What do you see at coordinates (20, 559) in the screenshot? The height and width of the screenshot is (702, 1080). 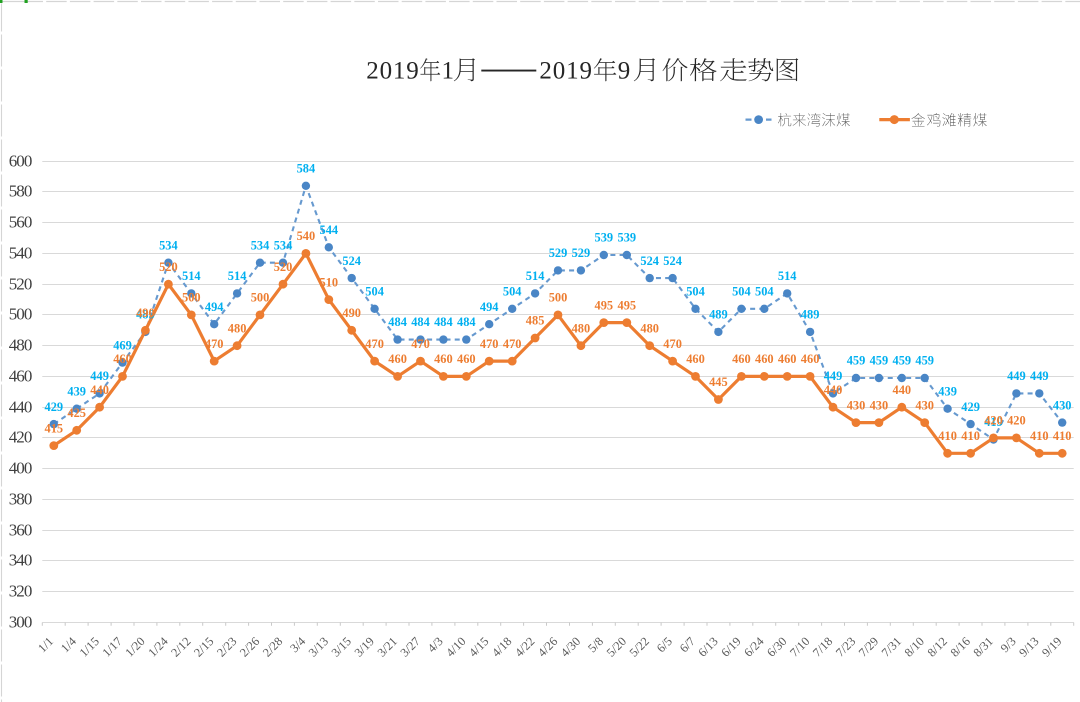 I see `svg-text: 340` at bounding box center [20, 559].